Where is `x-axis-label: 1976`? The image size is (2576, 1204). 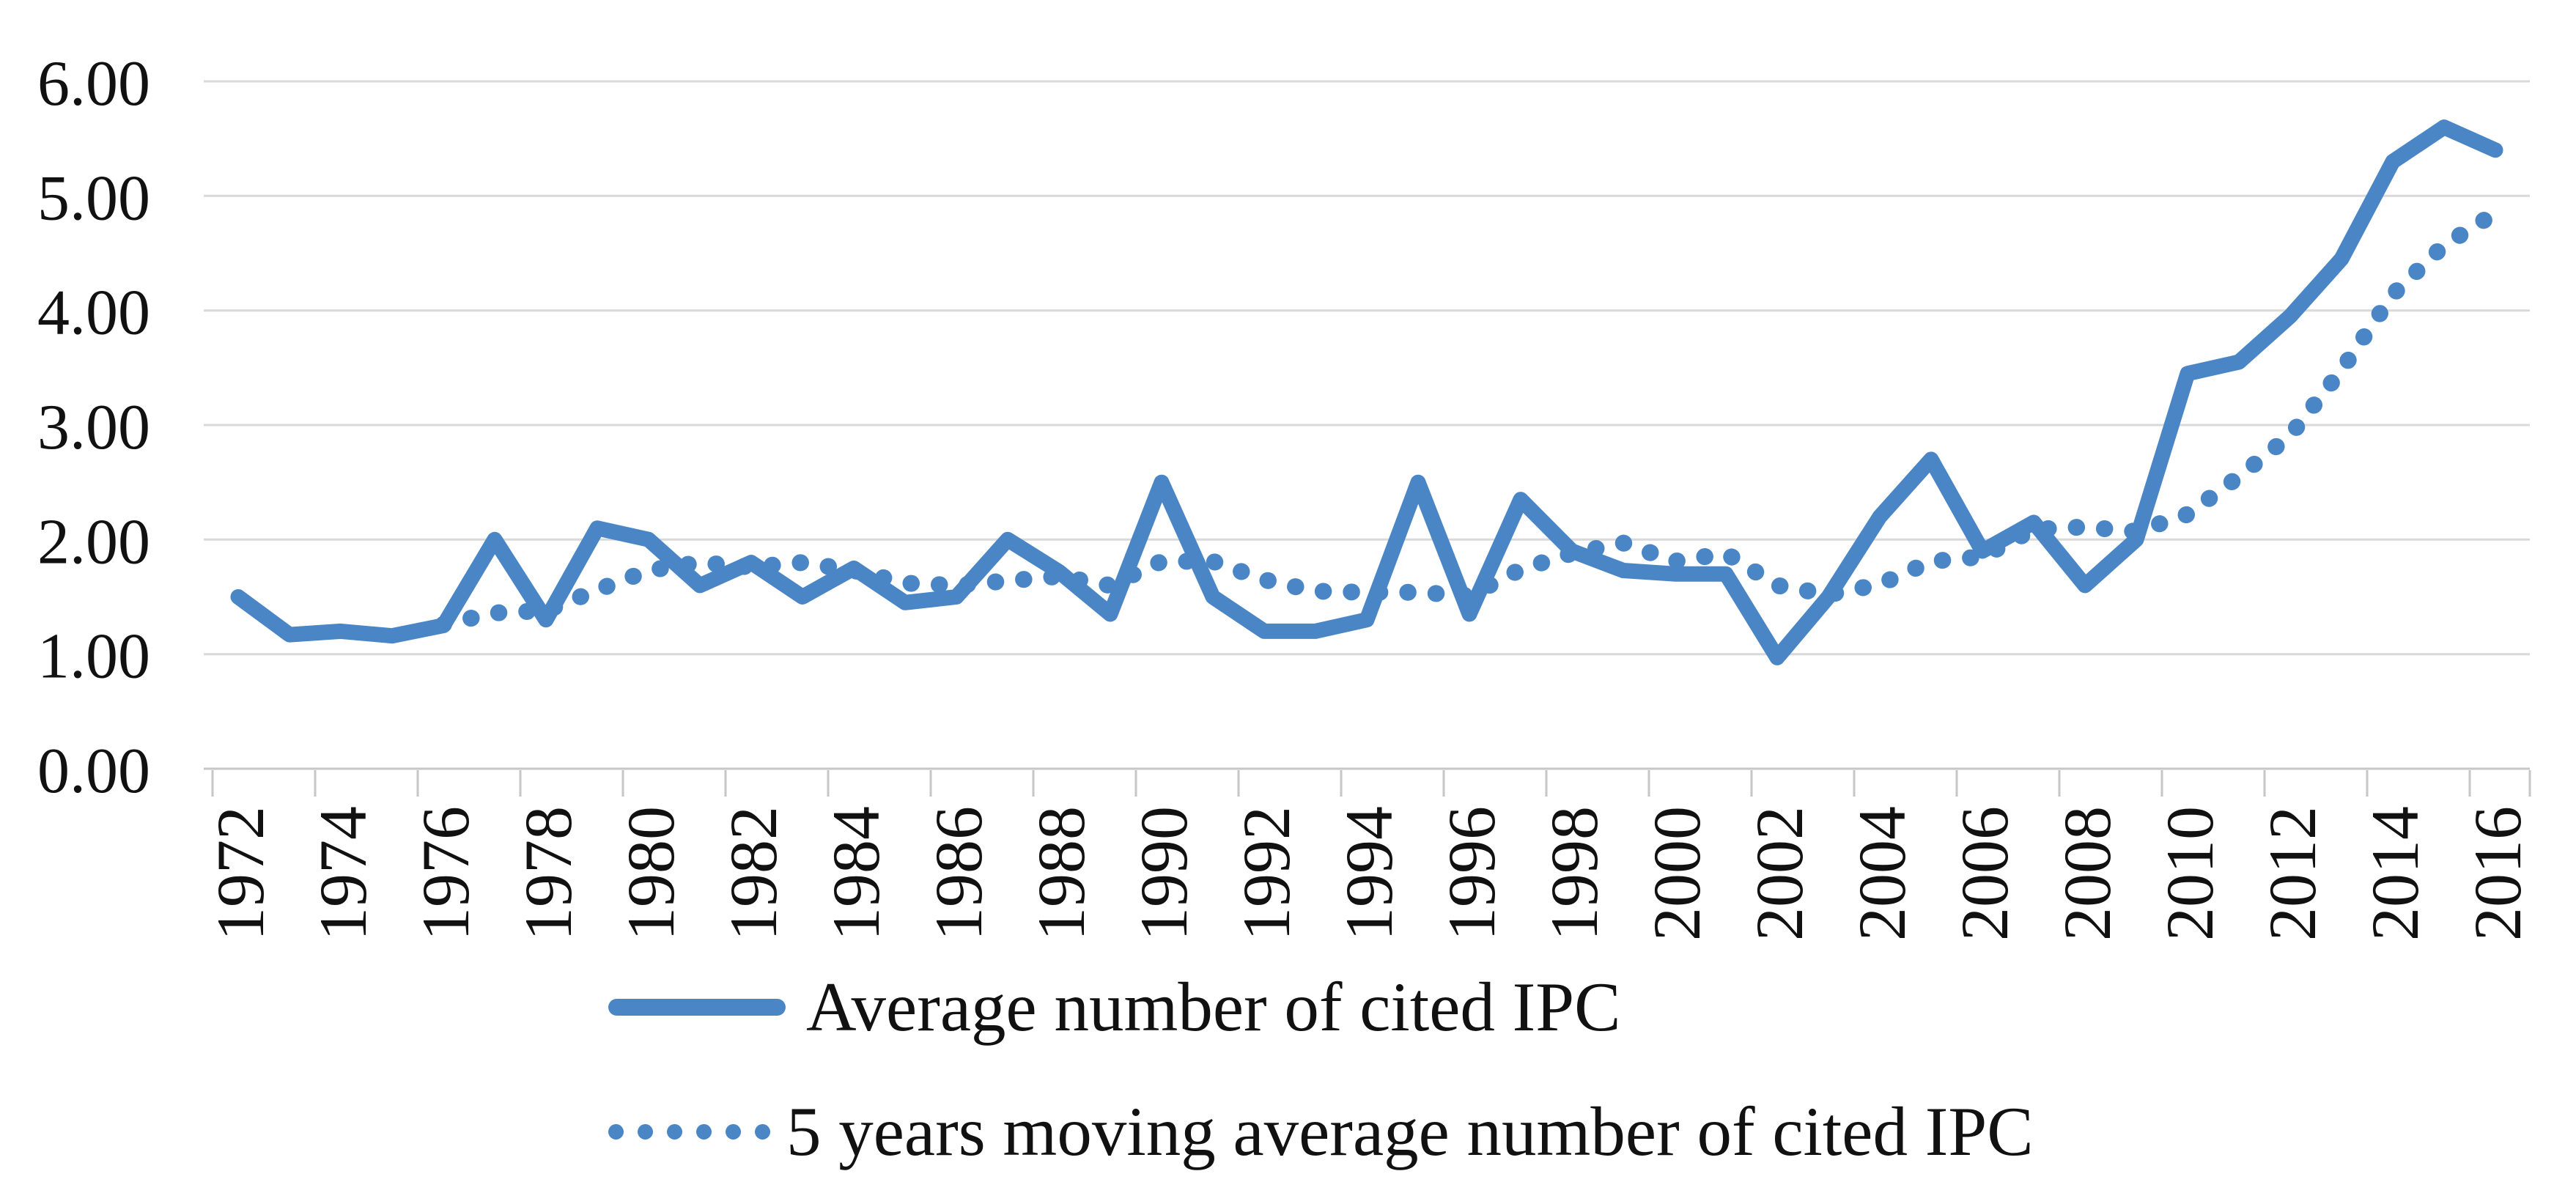 x-axis-label: 1976 is located at coordinates (445, 873).